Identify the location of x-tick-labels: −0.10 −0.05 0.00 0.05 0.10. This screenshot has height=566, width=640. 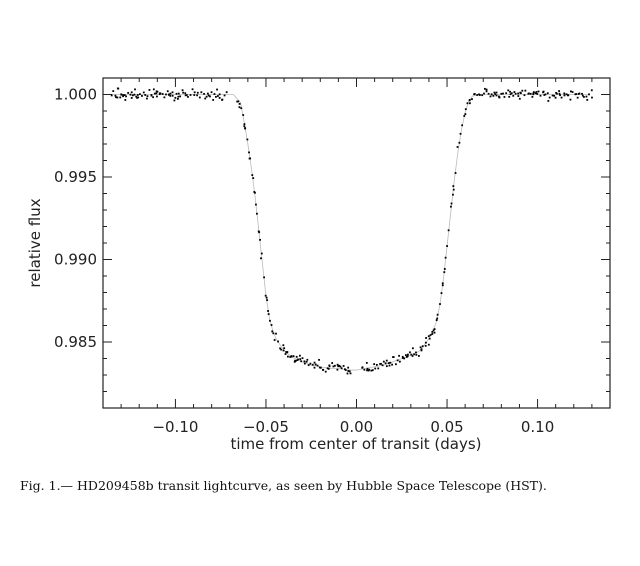
(353, 427).